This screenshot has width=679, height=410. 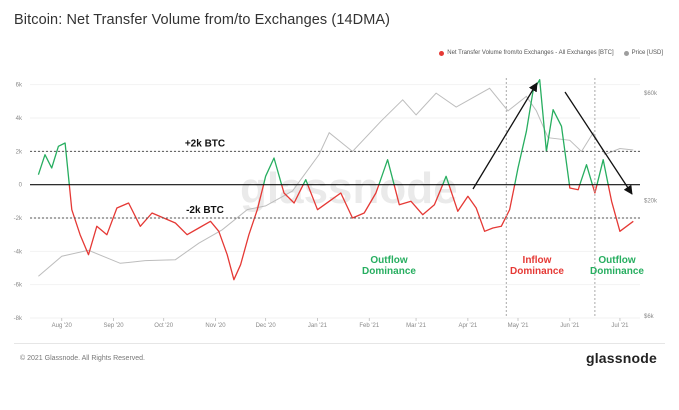 I want to click on trend-arrow-up, so click(x=505, y=136).